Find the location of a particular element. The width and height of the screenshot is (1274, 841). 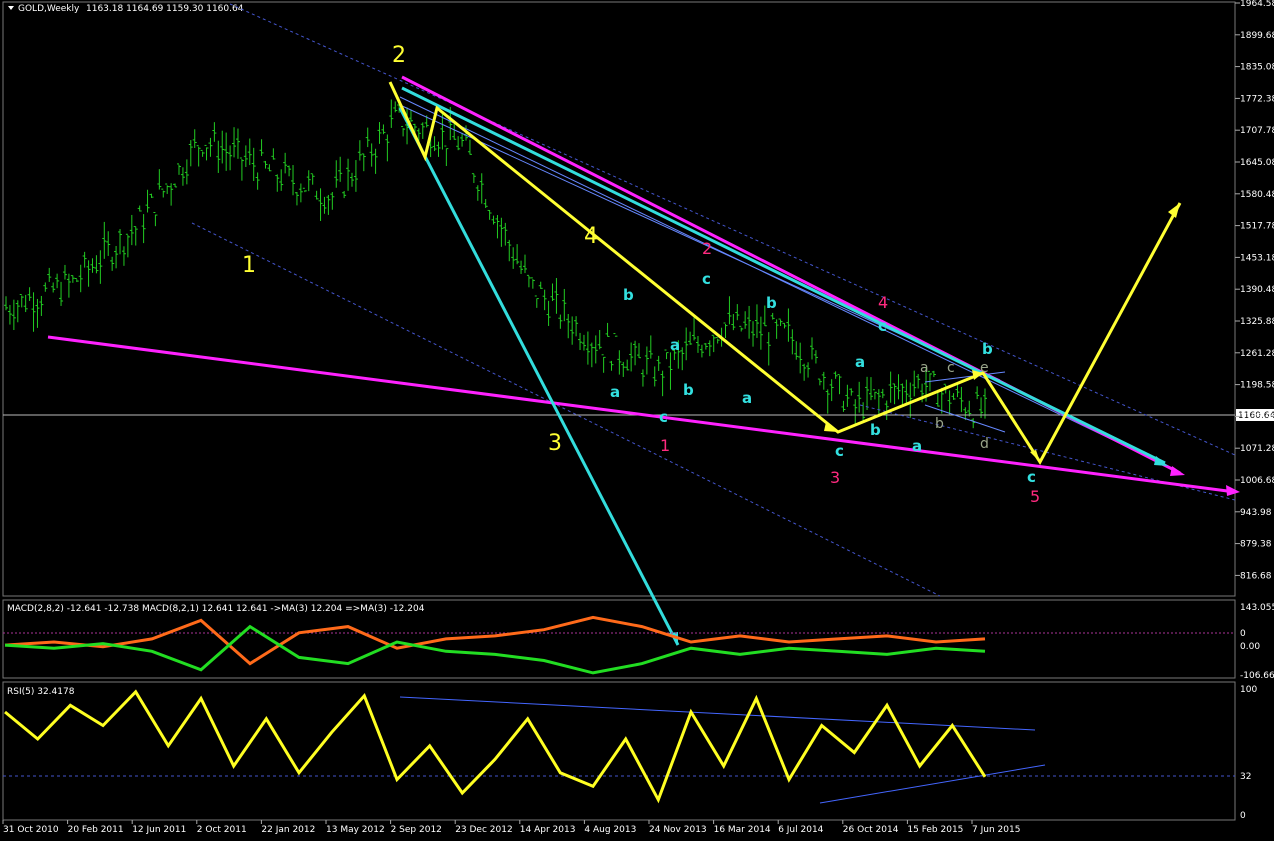

triangle-lower is located at coordinates (965, 418).